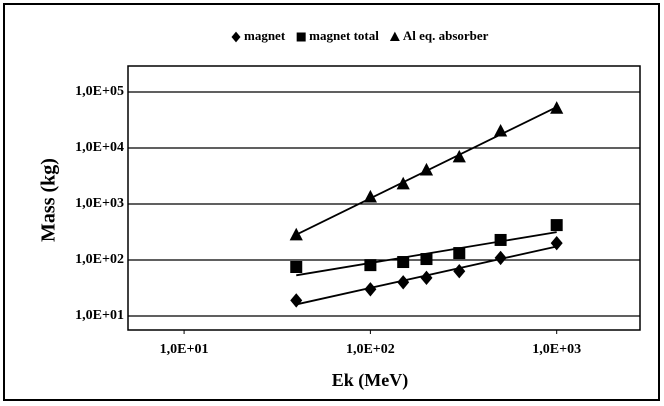 Image resolution: width=664 pixels, height=406 pixels. Describe the element at coordinates (99, 315) in the screenshot. I see `y-tick-label: 1,0E+01` at that location.